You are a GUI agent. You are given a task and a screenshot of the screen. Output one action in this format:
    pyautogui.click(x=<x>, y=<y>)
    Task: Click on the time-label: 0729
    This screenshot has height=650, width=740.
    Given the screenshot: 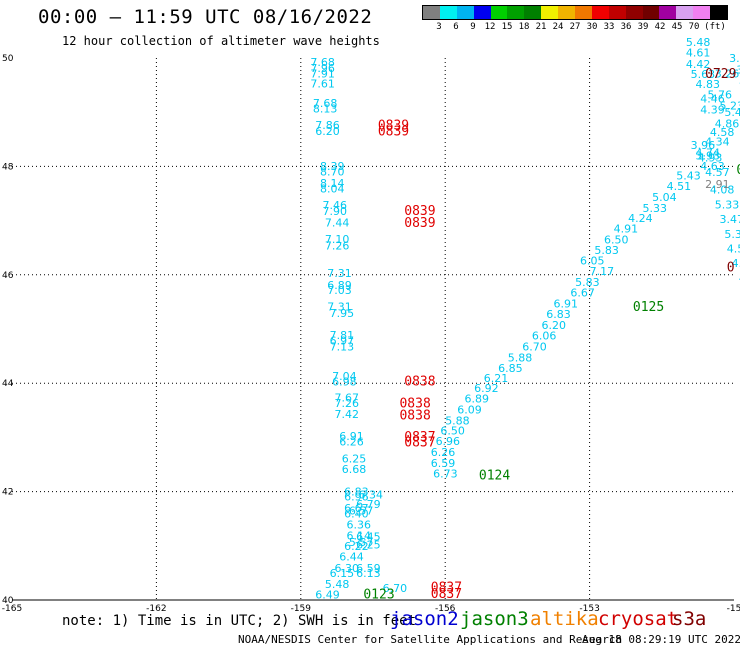 What is the action you would take?
    pyautogui.click(x=720, y=74)
    